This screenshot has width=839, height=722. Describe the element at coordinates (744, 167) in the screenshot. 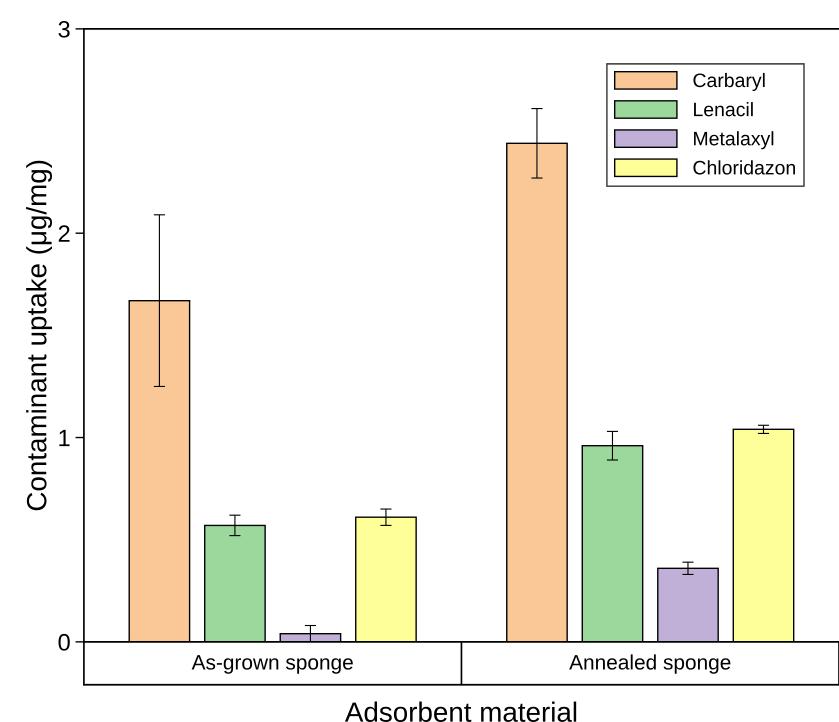

I see `legend-label: Chloridazon` at that location.